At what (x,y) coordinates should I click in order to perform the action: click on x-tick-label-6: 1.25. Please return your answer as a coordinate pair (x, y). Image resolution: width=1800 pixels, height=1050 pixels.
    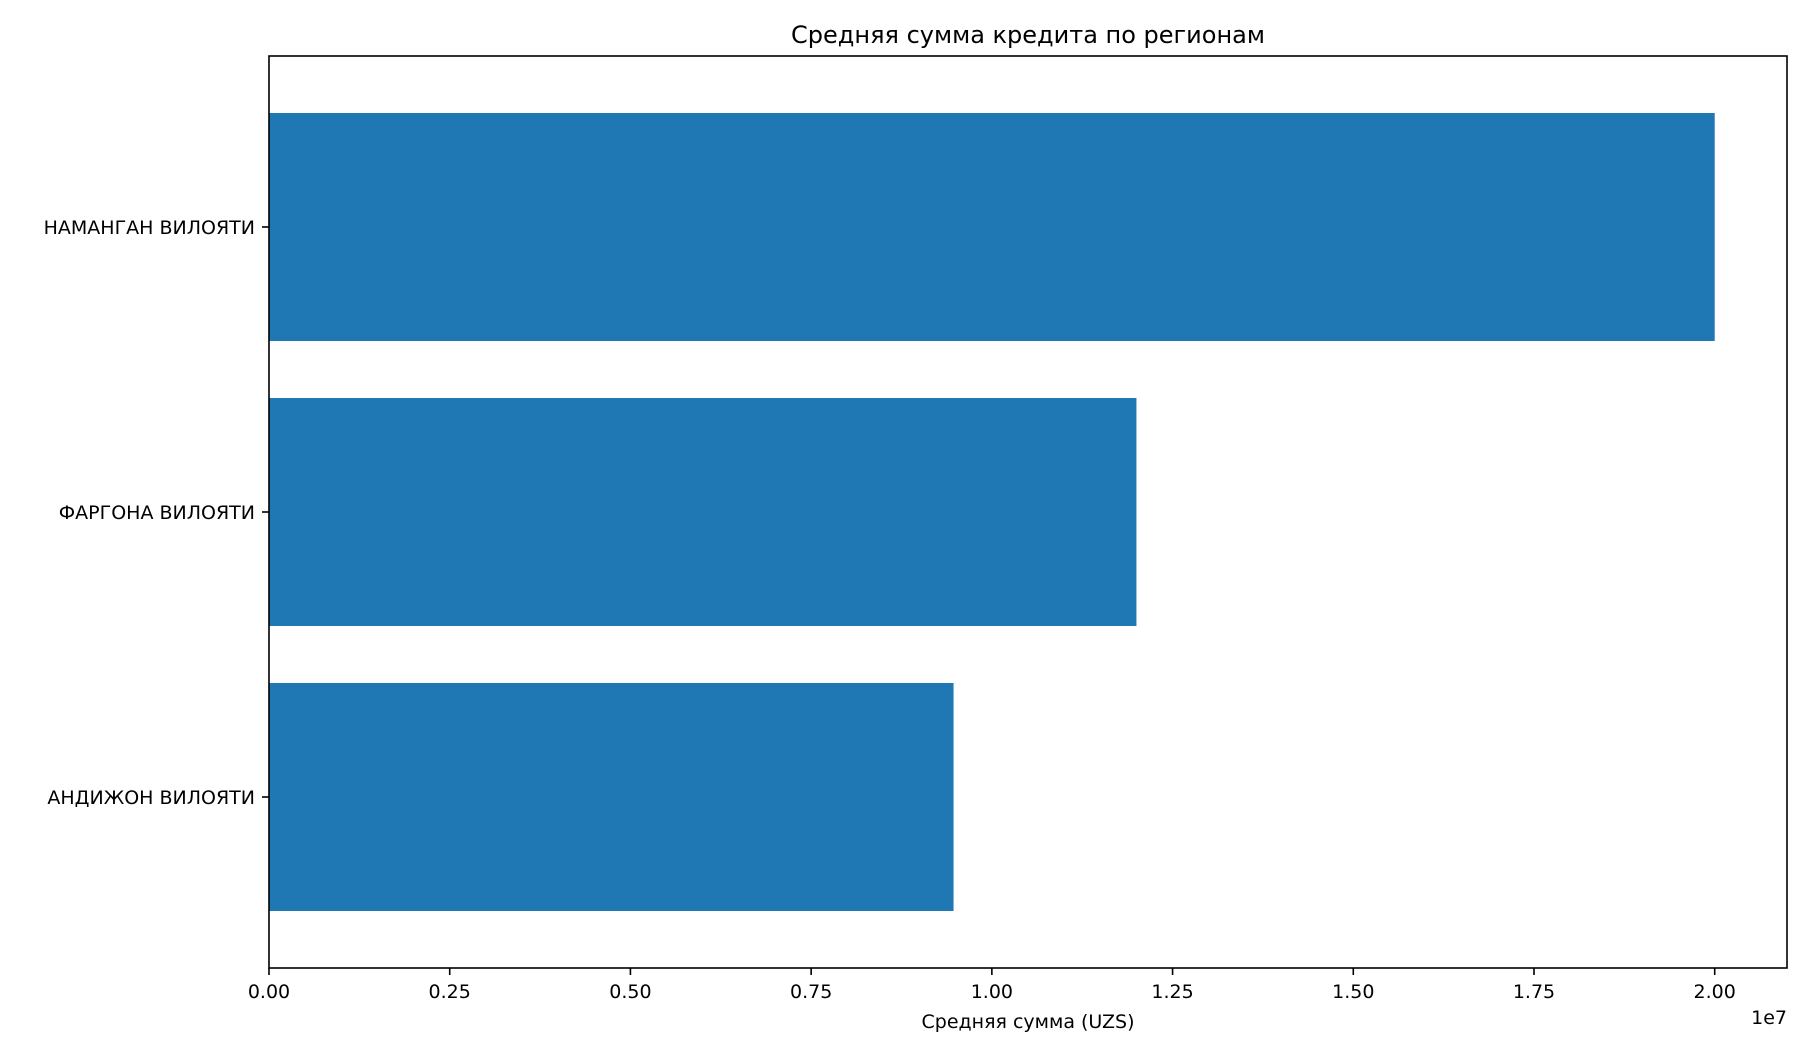
    Looking at the image, I should click on (1172, 992).